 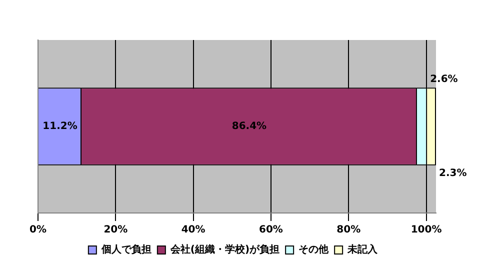 What do you see at coordinates (193, 230) in the screenshot?
I see `x-tick-label: 40%` at bounding box center [193, 230].